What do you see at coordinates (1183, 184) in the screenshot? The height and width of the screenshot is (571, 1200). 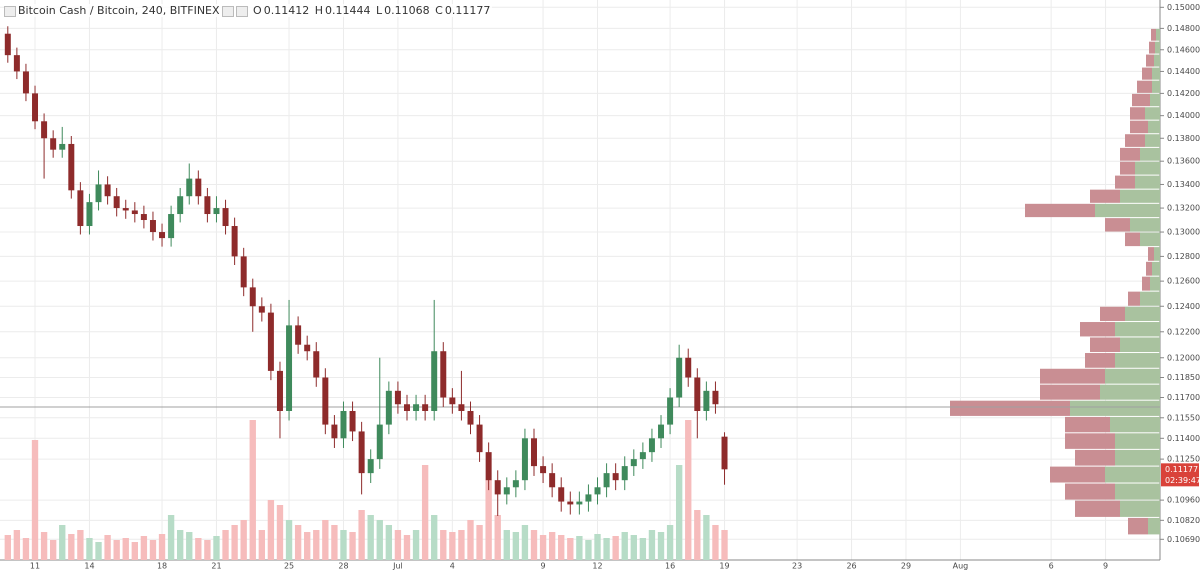 I see `y-tick-label: 0.13400` at bounding box center [1183, 184].